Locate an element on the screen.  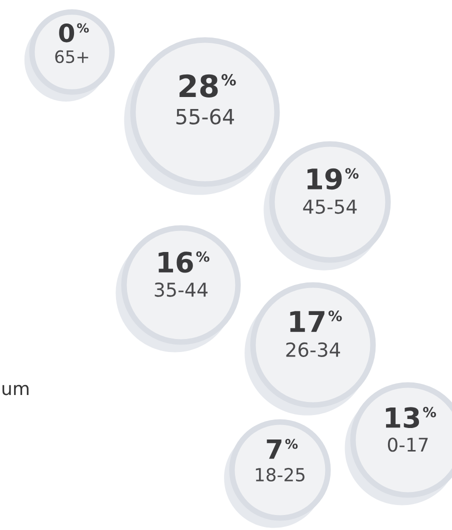
data-label: 16% is located at coordinates (184, 262).